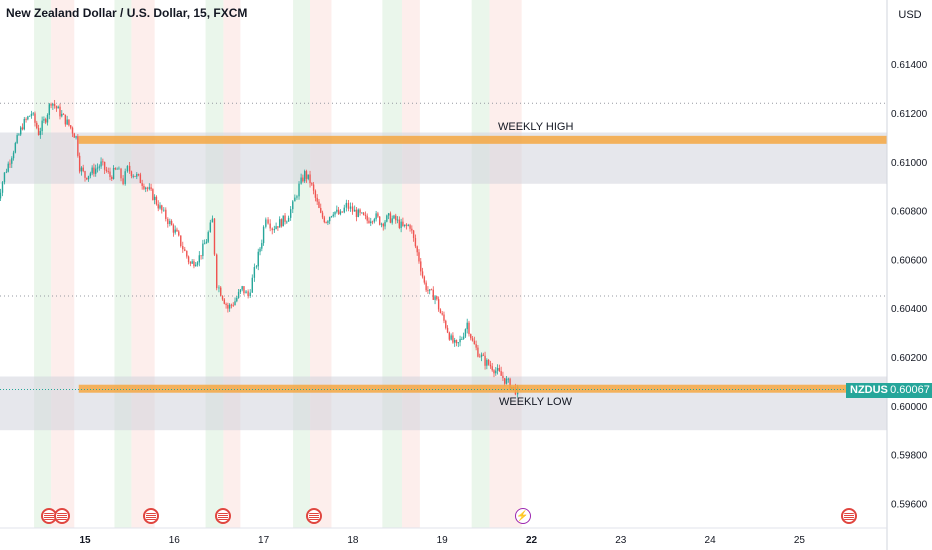  What do you see at coordinates (909, 456) in the screenshot?
I see `price-tick-label: 0.59800` at bounding box center [909, 456].